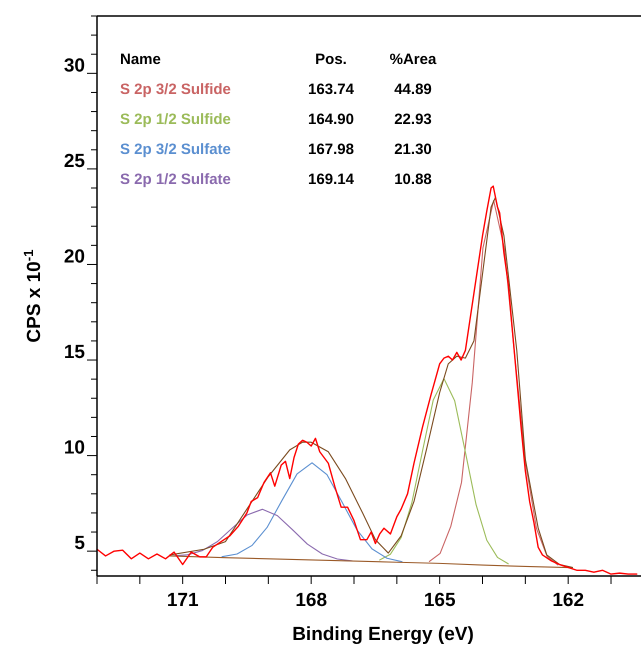  Describe the element at coordinates (182, 600) in the screenshot. I see `x-tick-label: 171` at that location.